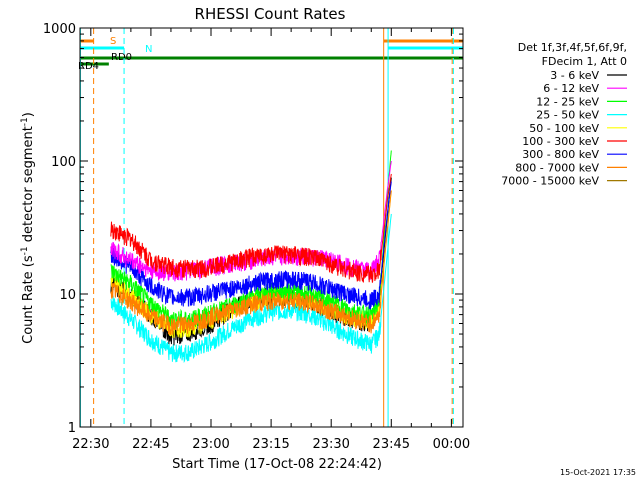 This screenshot has width=640, height=480. Describe the element at coordinates (63, 162) in the screenshot. I see `y-tick-label: 100` at that location.